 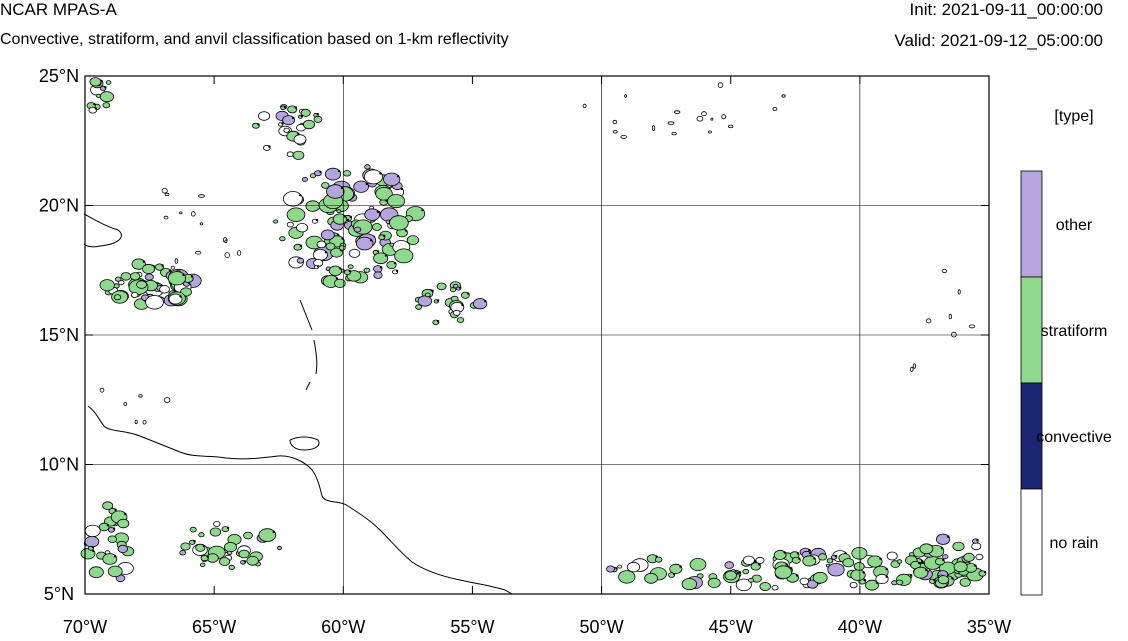 I want to click on lon-tick-label: 55°W, so click(x=472, y=627).